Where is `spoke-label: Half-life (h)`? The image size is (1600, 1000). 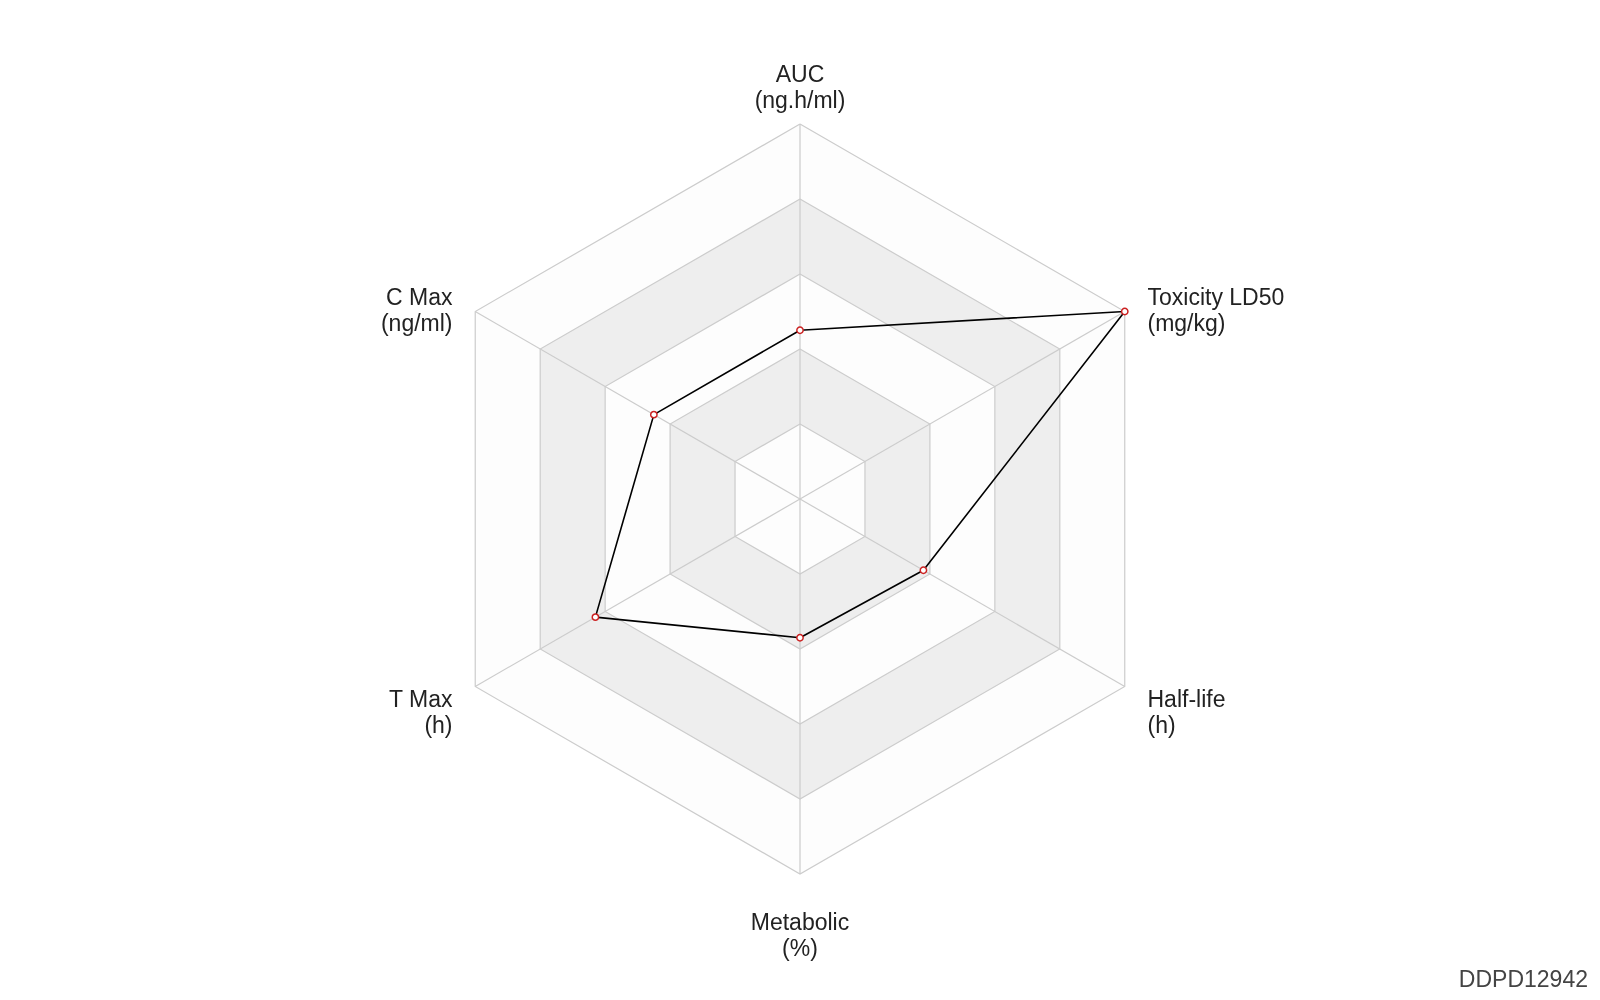 spoke-label: Half-life (h) is located at coordinates (1186, 711).